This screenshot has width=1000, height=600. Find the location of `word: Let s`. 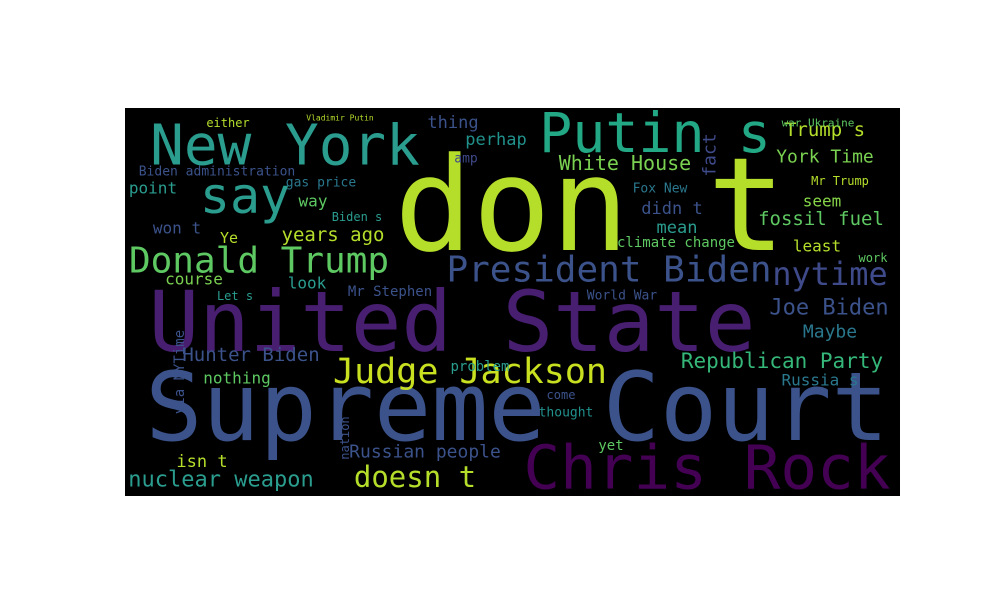

word: Let s is located at coordinates (235, 296).